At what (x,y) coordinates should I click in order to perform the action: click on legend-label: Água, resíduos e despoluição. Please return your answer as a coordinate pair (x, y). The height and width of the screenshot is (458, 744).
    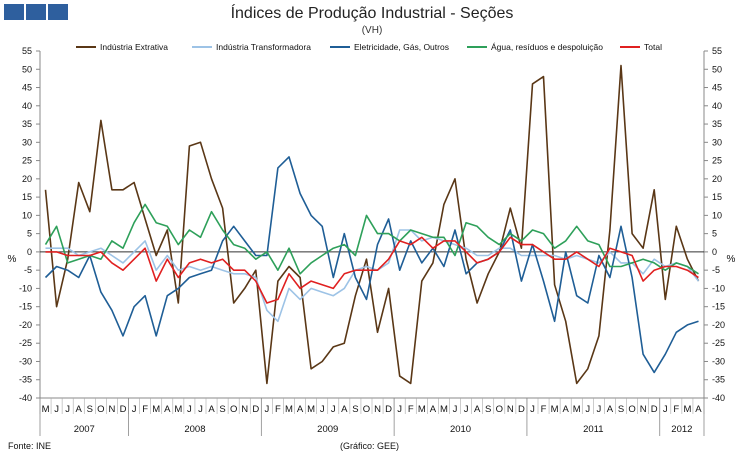
    Looking at the image, I should click on (547, 47).